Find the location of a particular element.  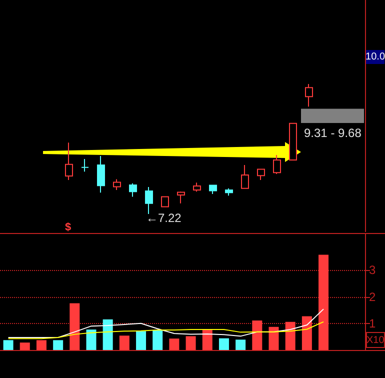

y-axis-title: X10 is located at coordinates (375, 340).